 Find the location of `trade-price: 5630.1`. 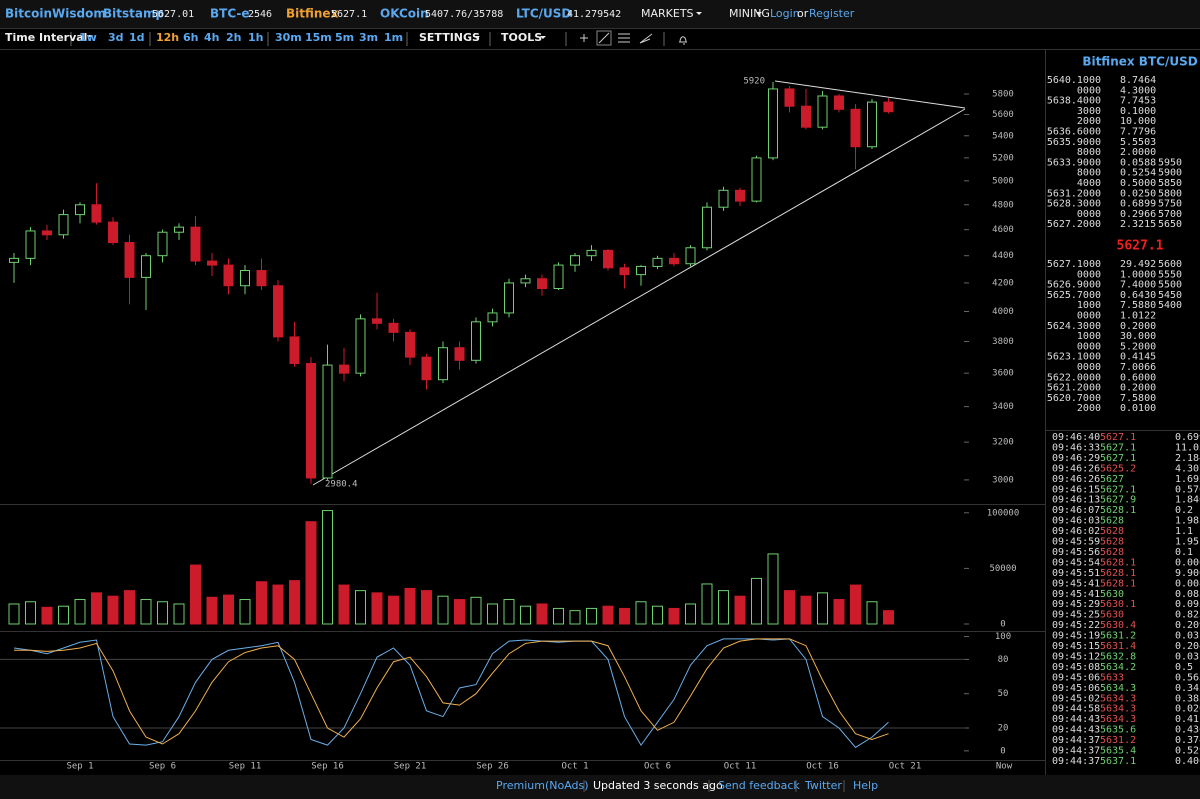

trade-price: 5630.1 is located at coordinates (1118, 604).